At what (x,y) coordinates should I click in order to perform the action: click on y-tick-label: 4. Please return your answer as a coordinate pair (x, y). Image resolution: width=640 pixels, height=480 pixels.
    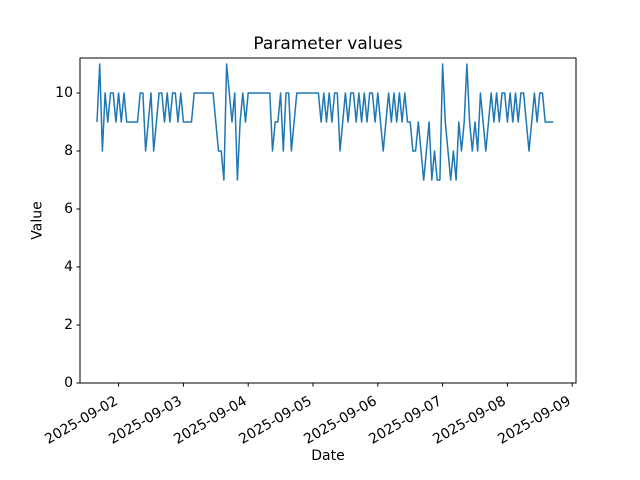
    Looking at the image, I should click on (68, 266).